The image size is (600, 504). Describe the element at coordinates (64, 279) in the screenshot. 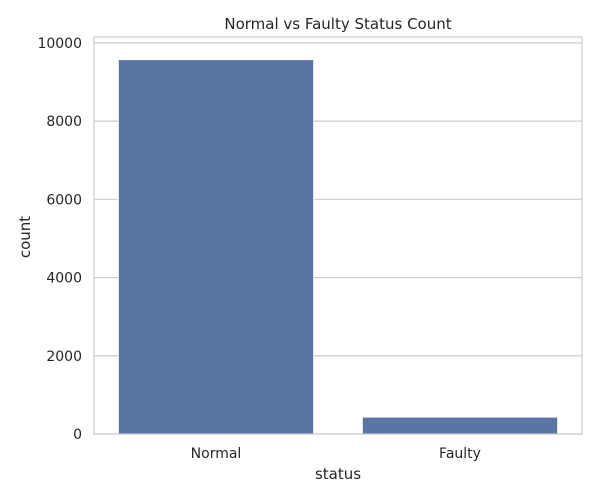

I see `y-tick-label: 4000` at that location.